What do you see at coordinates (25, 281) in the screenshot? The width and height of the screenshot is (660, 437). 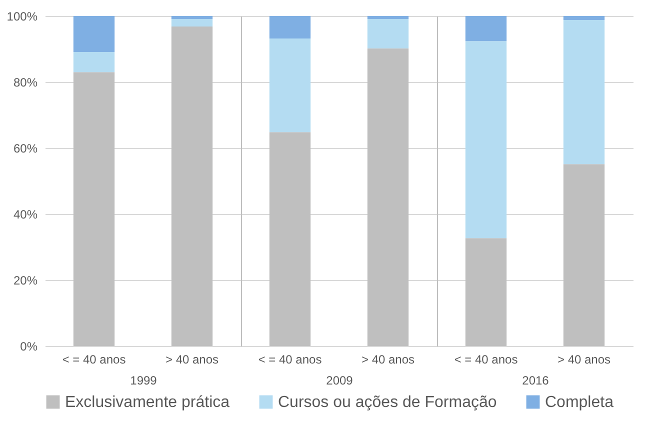 I see `y-tick-label: 20%` at bounding box center [25, 281].